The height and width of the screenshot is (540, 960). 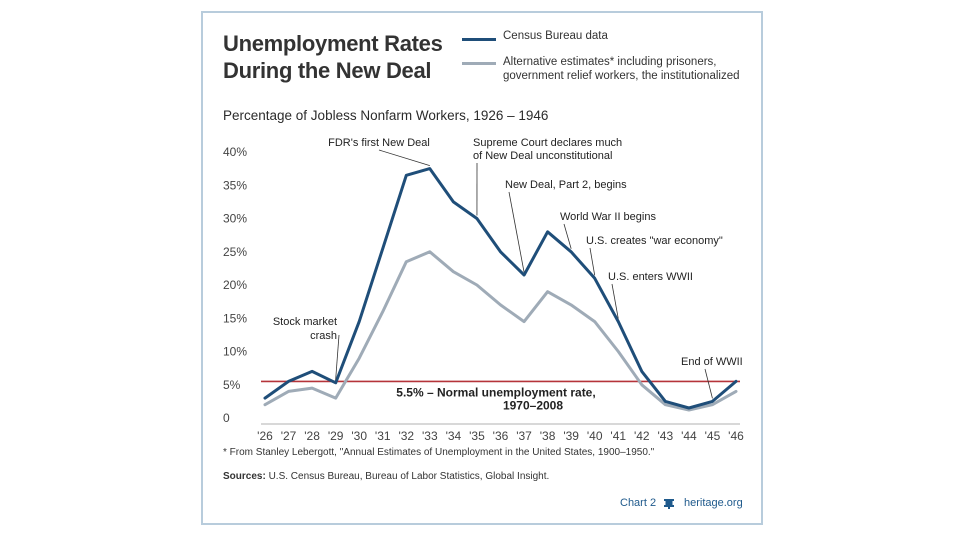 I want to click on x-tick-label: '40, so click(x=595, y=436).